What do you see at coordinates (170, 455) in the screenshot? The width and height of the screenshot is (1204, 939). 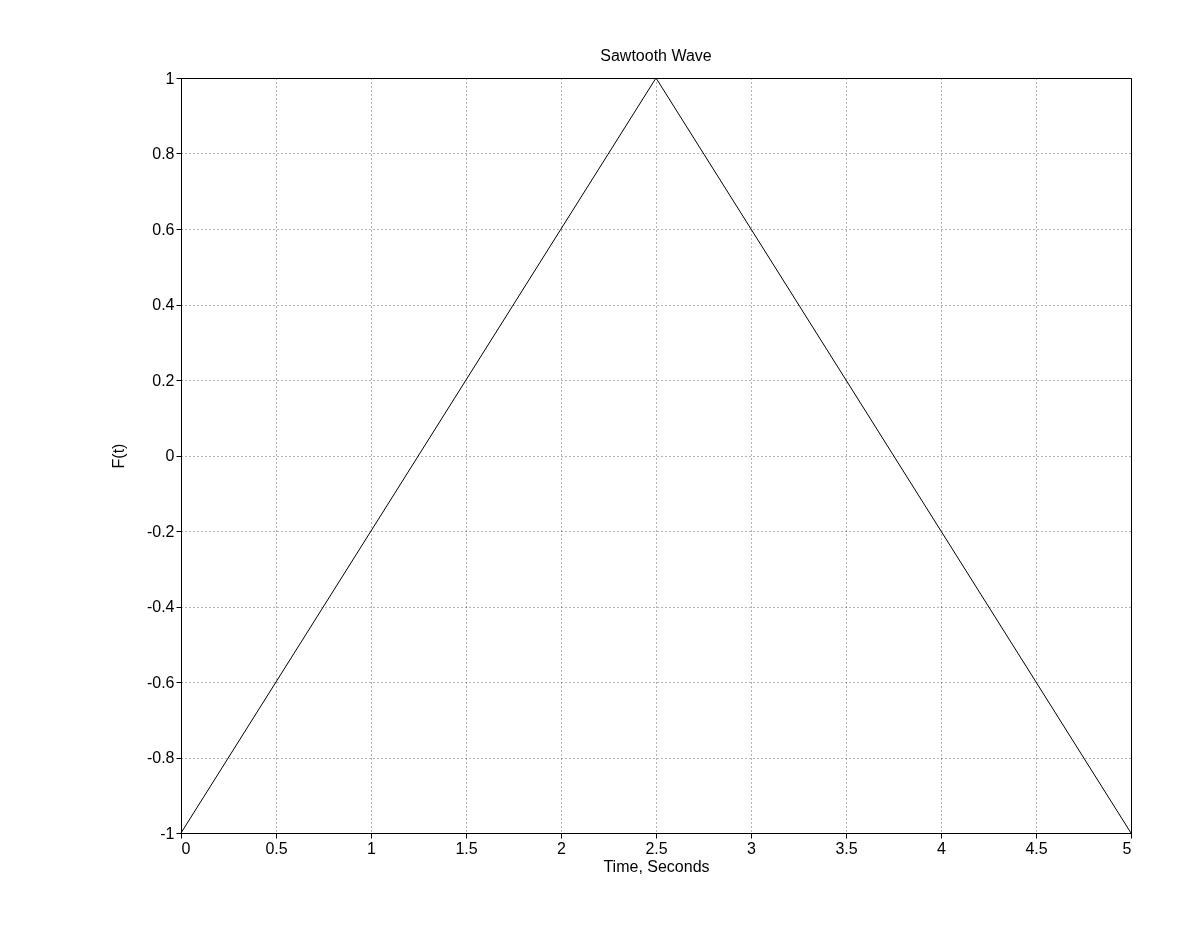 I see `y-tick-label: 0` at bounding box center [170, 455].